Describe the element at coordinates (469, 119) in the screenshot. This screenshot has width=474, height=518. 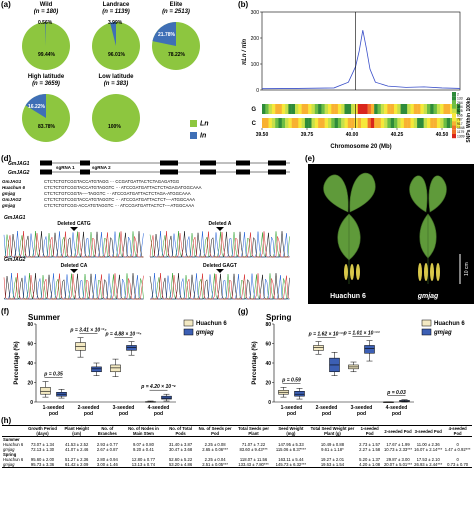
I see `heat-ylabel: SNPs Within 100kb` at that location.